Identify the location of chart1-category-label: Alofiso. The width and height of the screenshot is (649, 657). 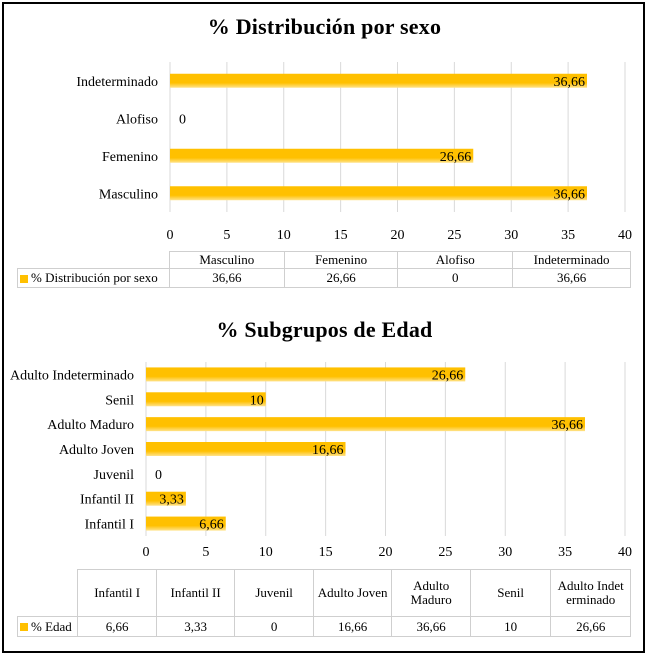
(137, 119).